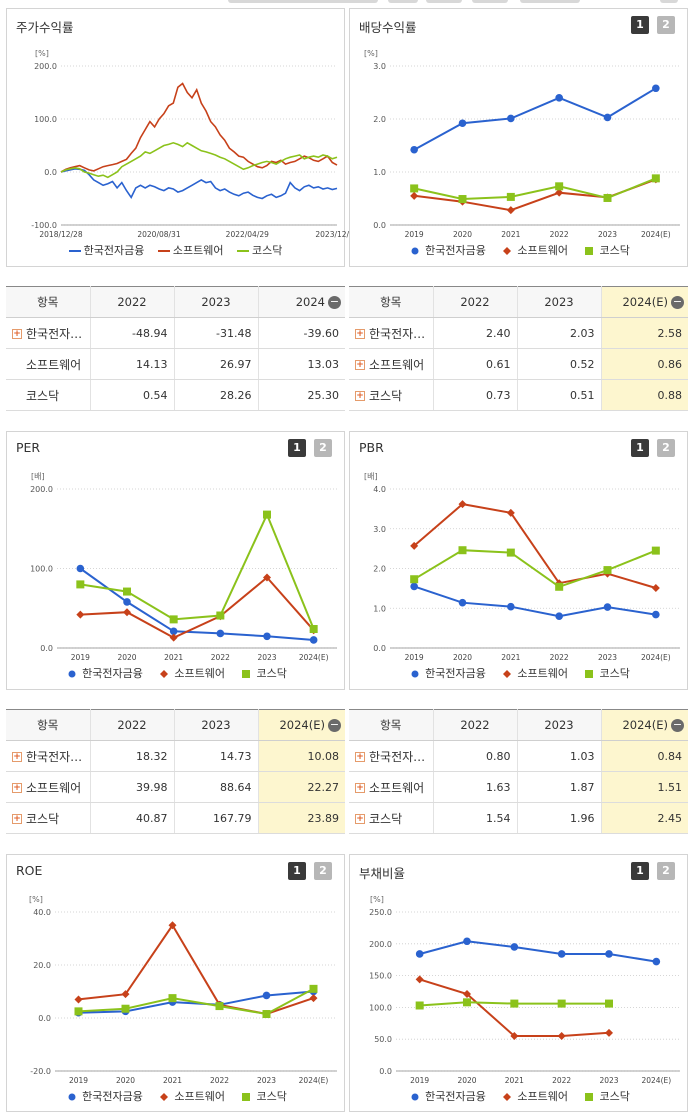 The width and height of the screenshot is (691, 1115). Describe the element at coordinates (474, 302) in the screenshot. I see `col-header: 2022` at that location.